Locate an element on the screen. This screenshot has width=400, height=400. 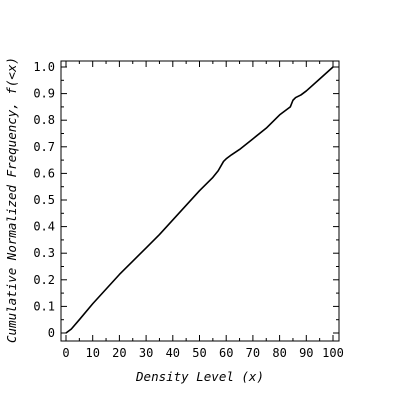
y-tick-label: 0 is located at coordinates (51, 333).